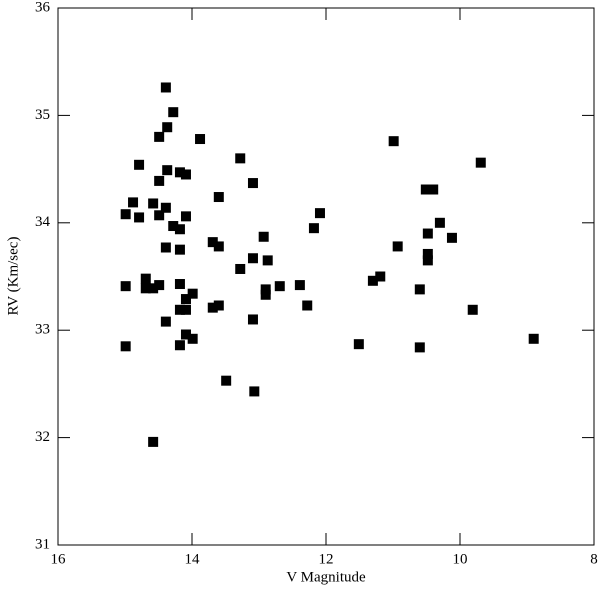 The width and height of the screenshot is (600, 591). What do you see at coordinates (594, 559) in the screenshot?
I see `x-tick-label: 8` at bounding box center [594, 559].